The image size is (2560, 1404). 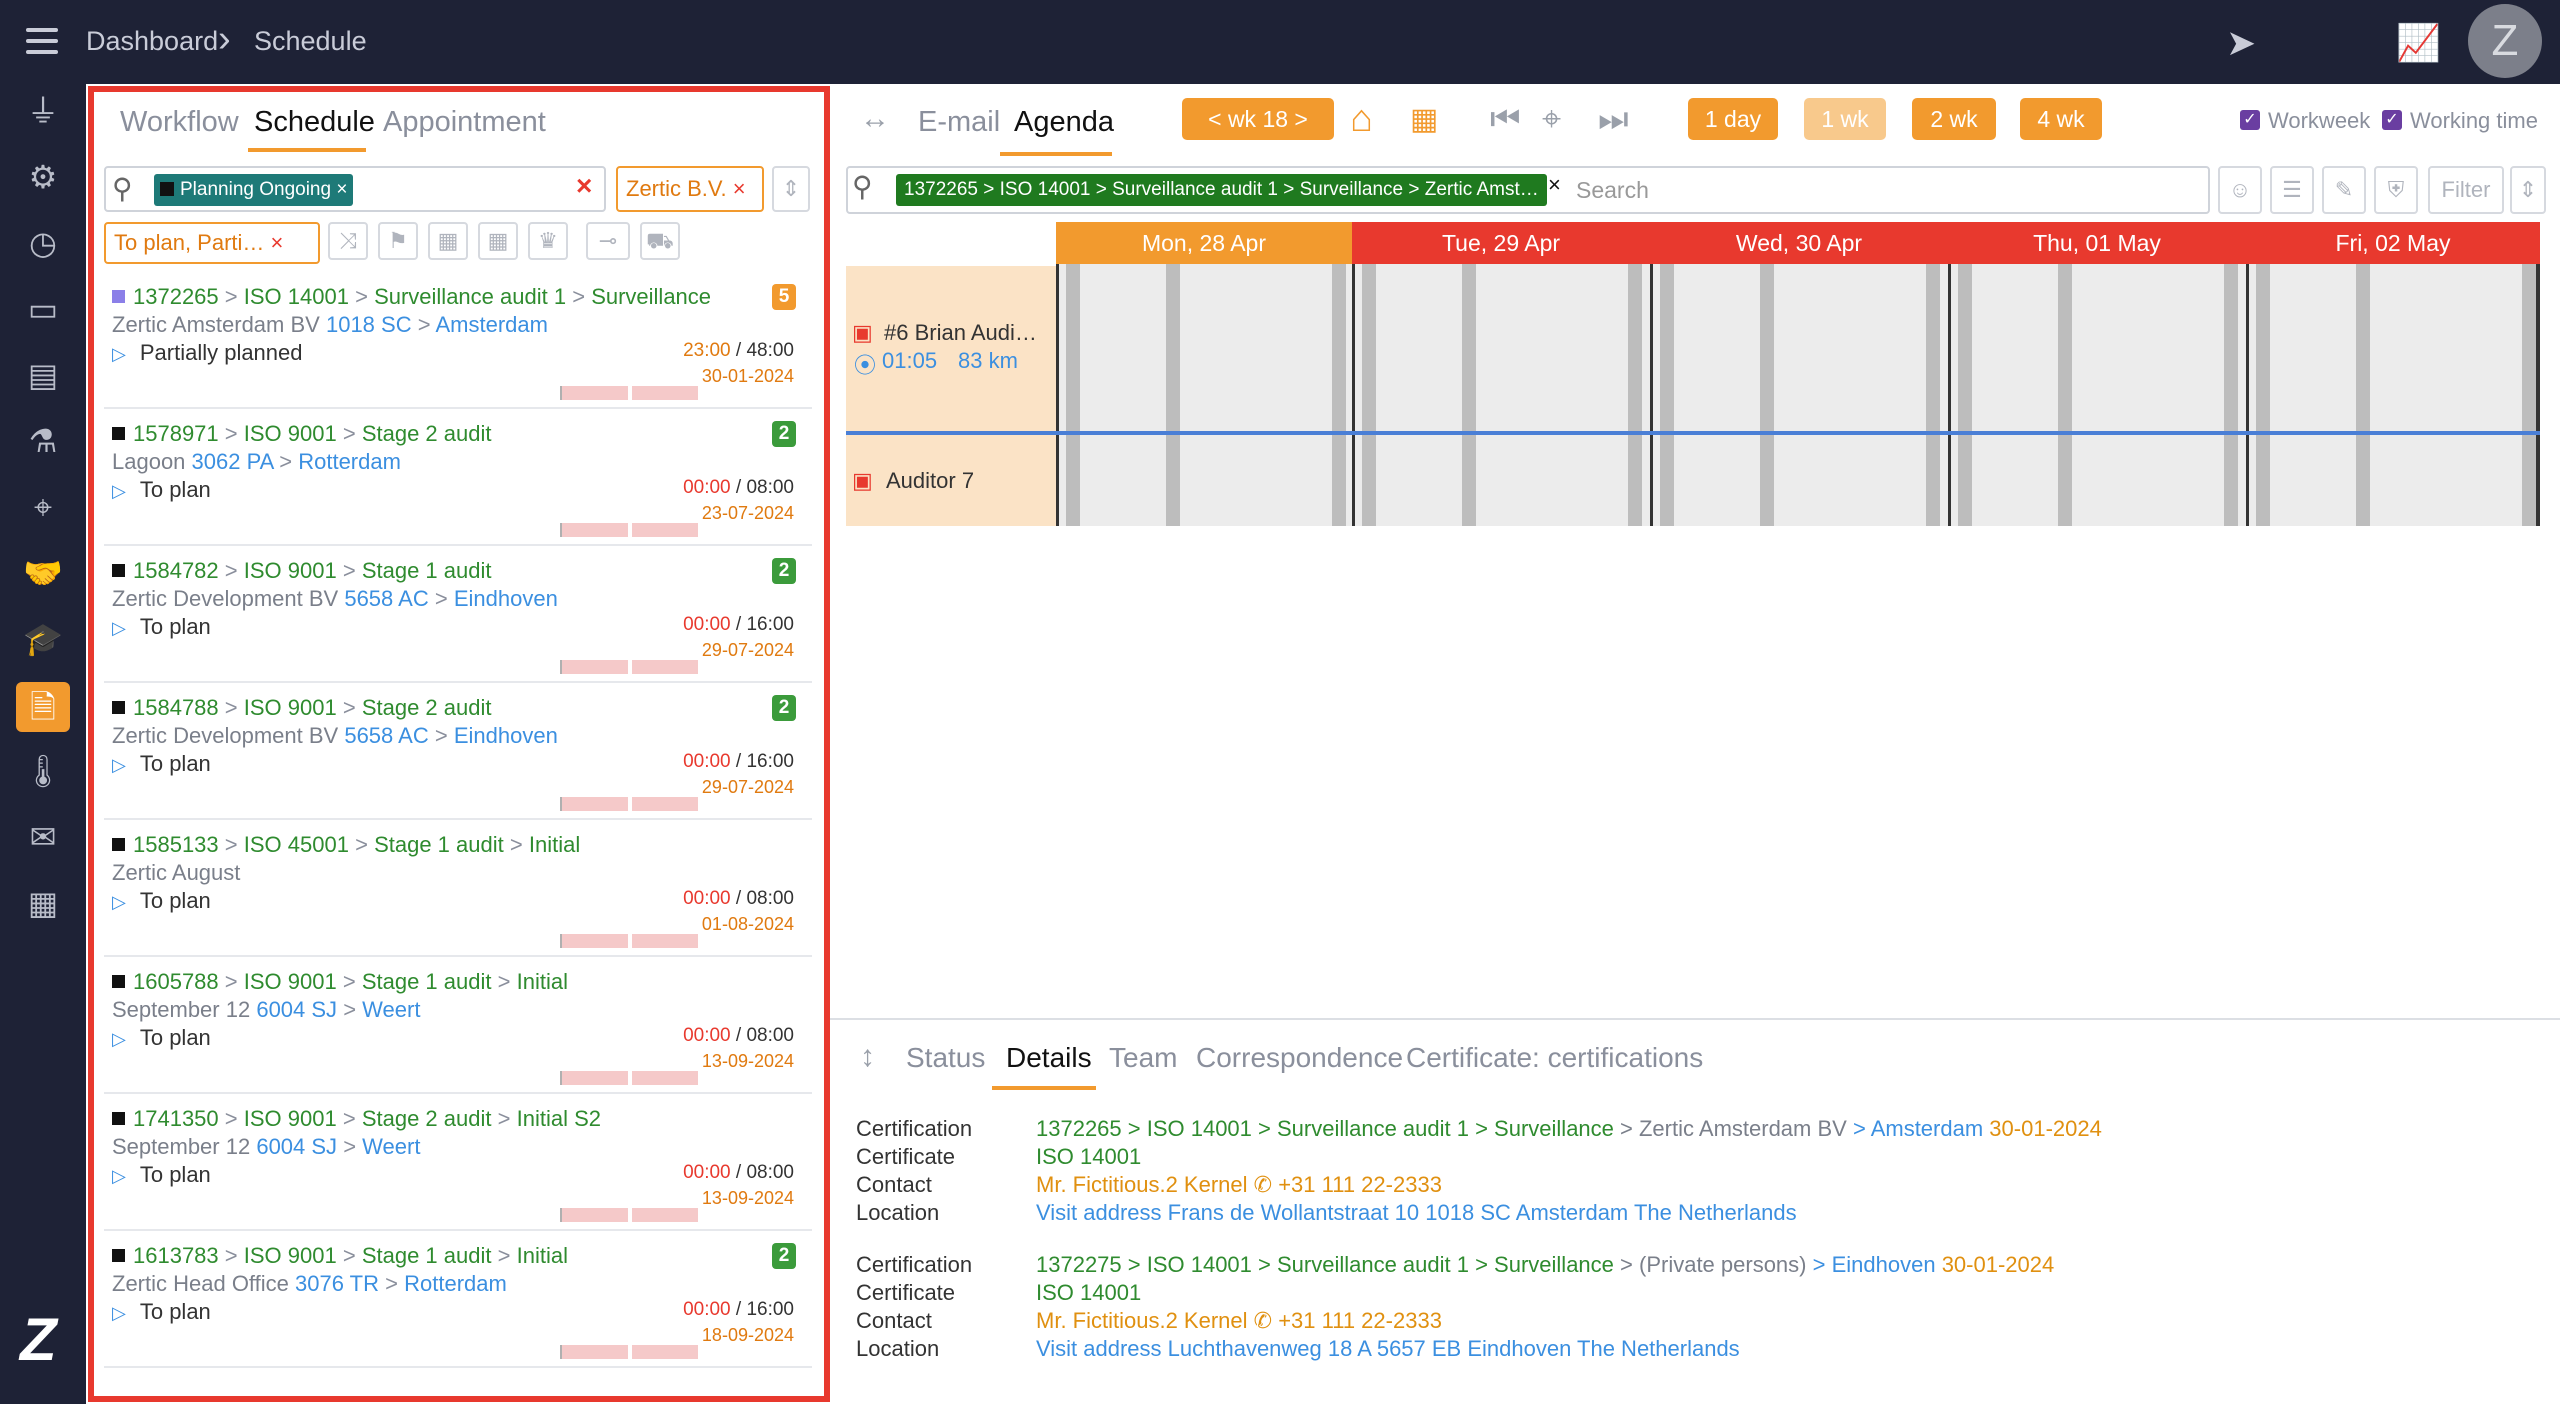 I want to click on company-filter: Zertic B.V. ×, so click(x=690, y=189).